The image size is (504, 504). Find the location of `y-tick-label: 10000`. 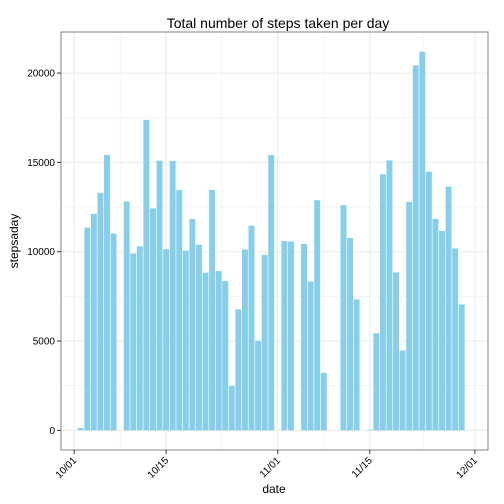

y-tick-label: 10000 is located at coordinates (41, 252).